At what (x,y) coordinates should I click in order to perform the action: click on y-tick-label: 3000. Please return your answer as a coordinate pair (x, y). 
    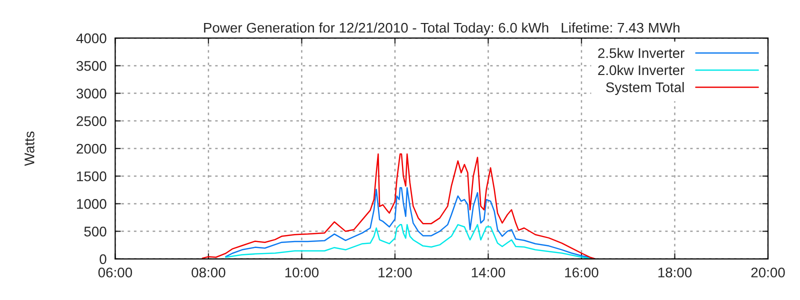
    Looking at the image, I should click on (91, 93).